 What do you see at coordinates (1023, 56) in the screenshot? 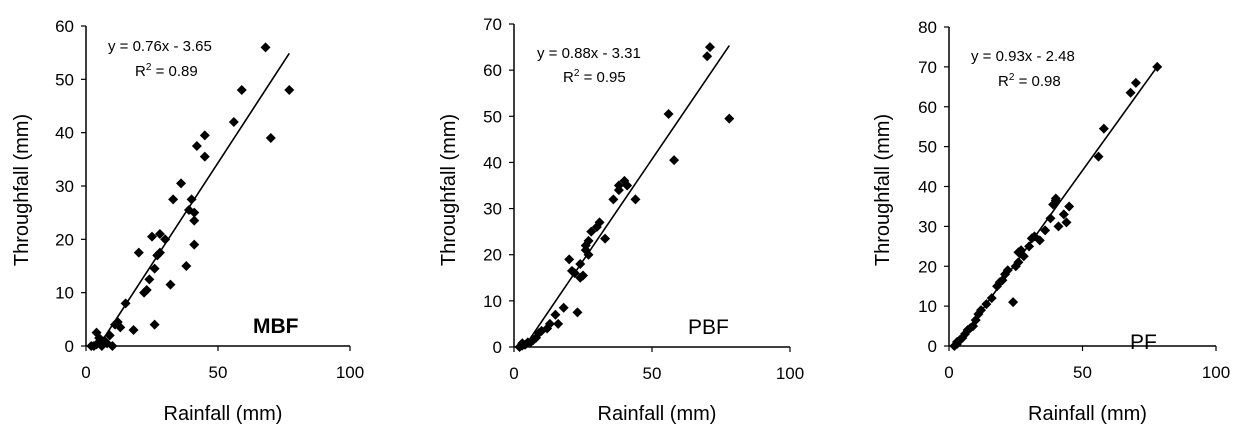
I see `regression-equation: y = 0.93x - 2.48` at bounding box center [1023, 56].